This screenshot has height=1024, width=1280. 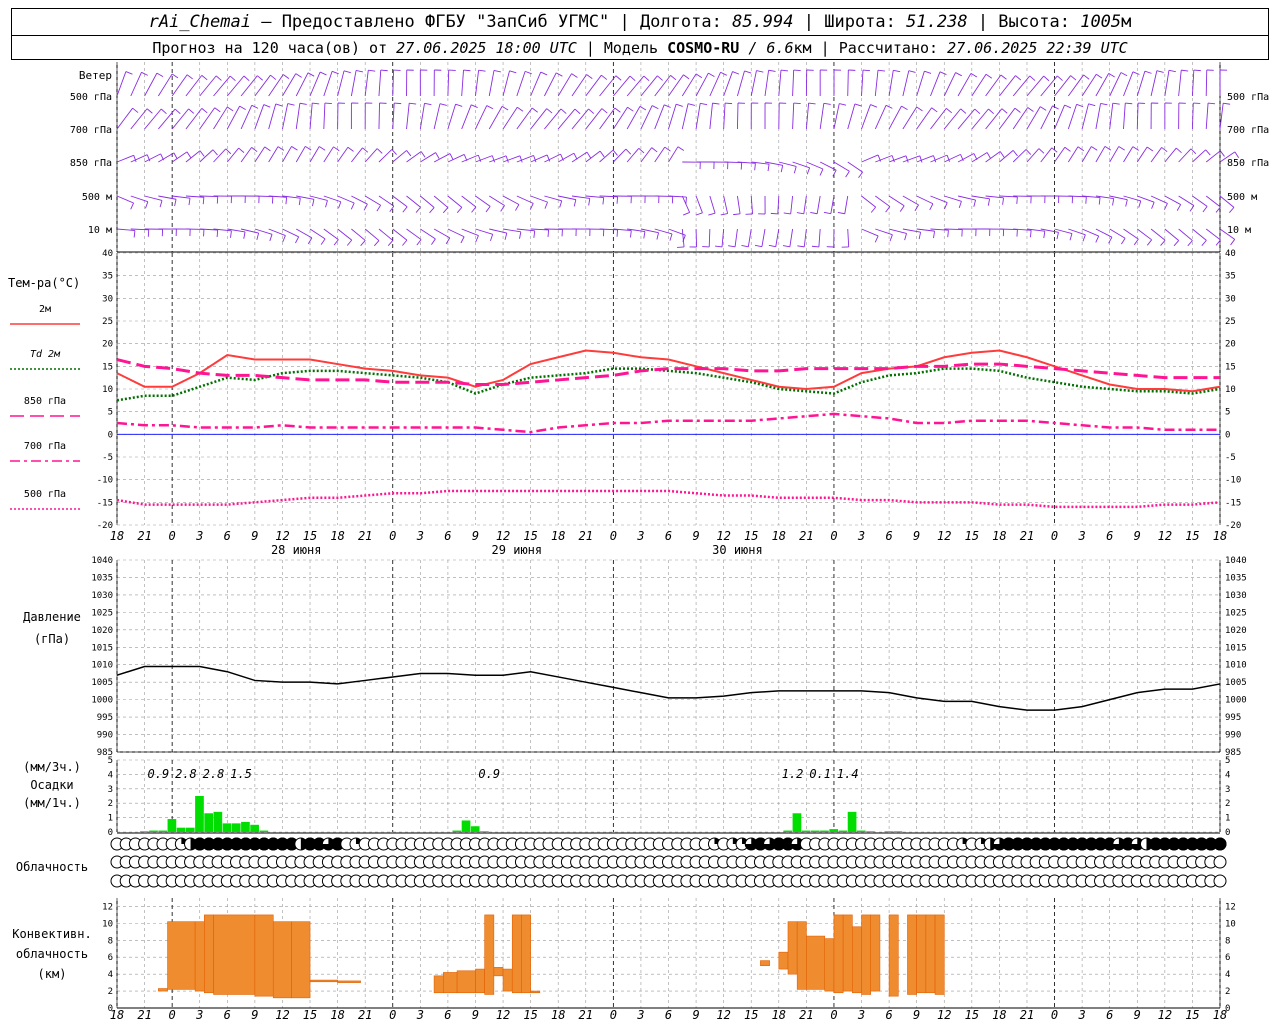 What do you see at coordinates (1230, 277) in the screenshot?
I see `temp-ytick-right: 35` at bounding box center [1230, 277].